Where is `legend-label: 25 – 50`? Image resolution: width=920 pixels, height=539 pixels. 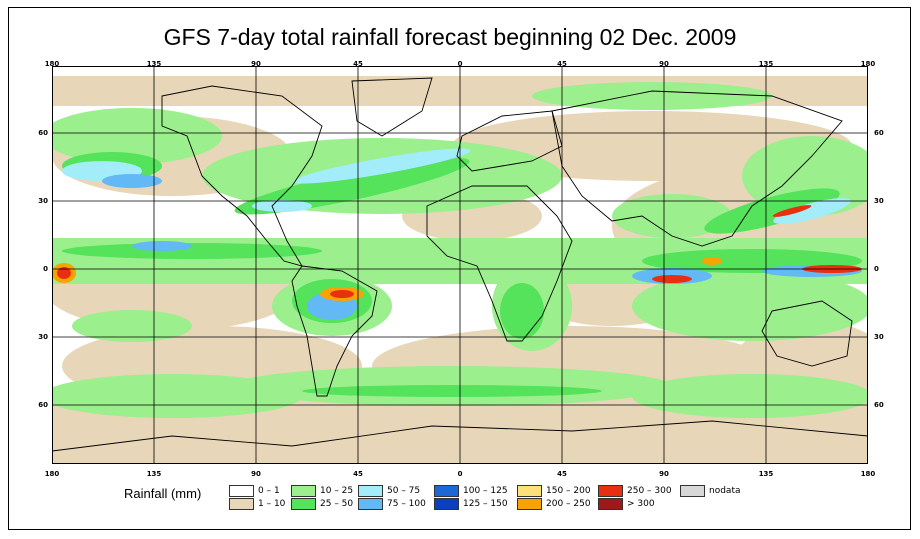 legend-label: 25 – 50 is located at coordinates (337, 504).